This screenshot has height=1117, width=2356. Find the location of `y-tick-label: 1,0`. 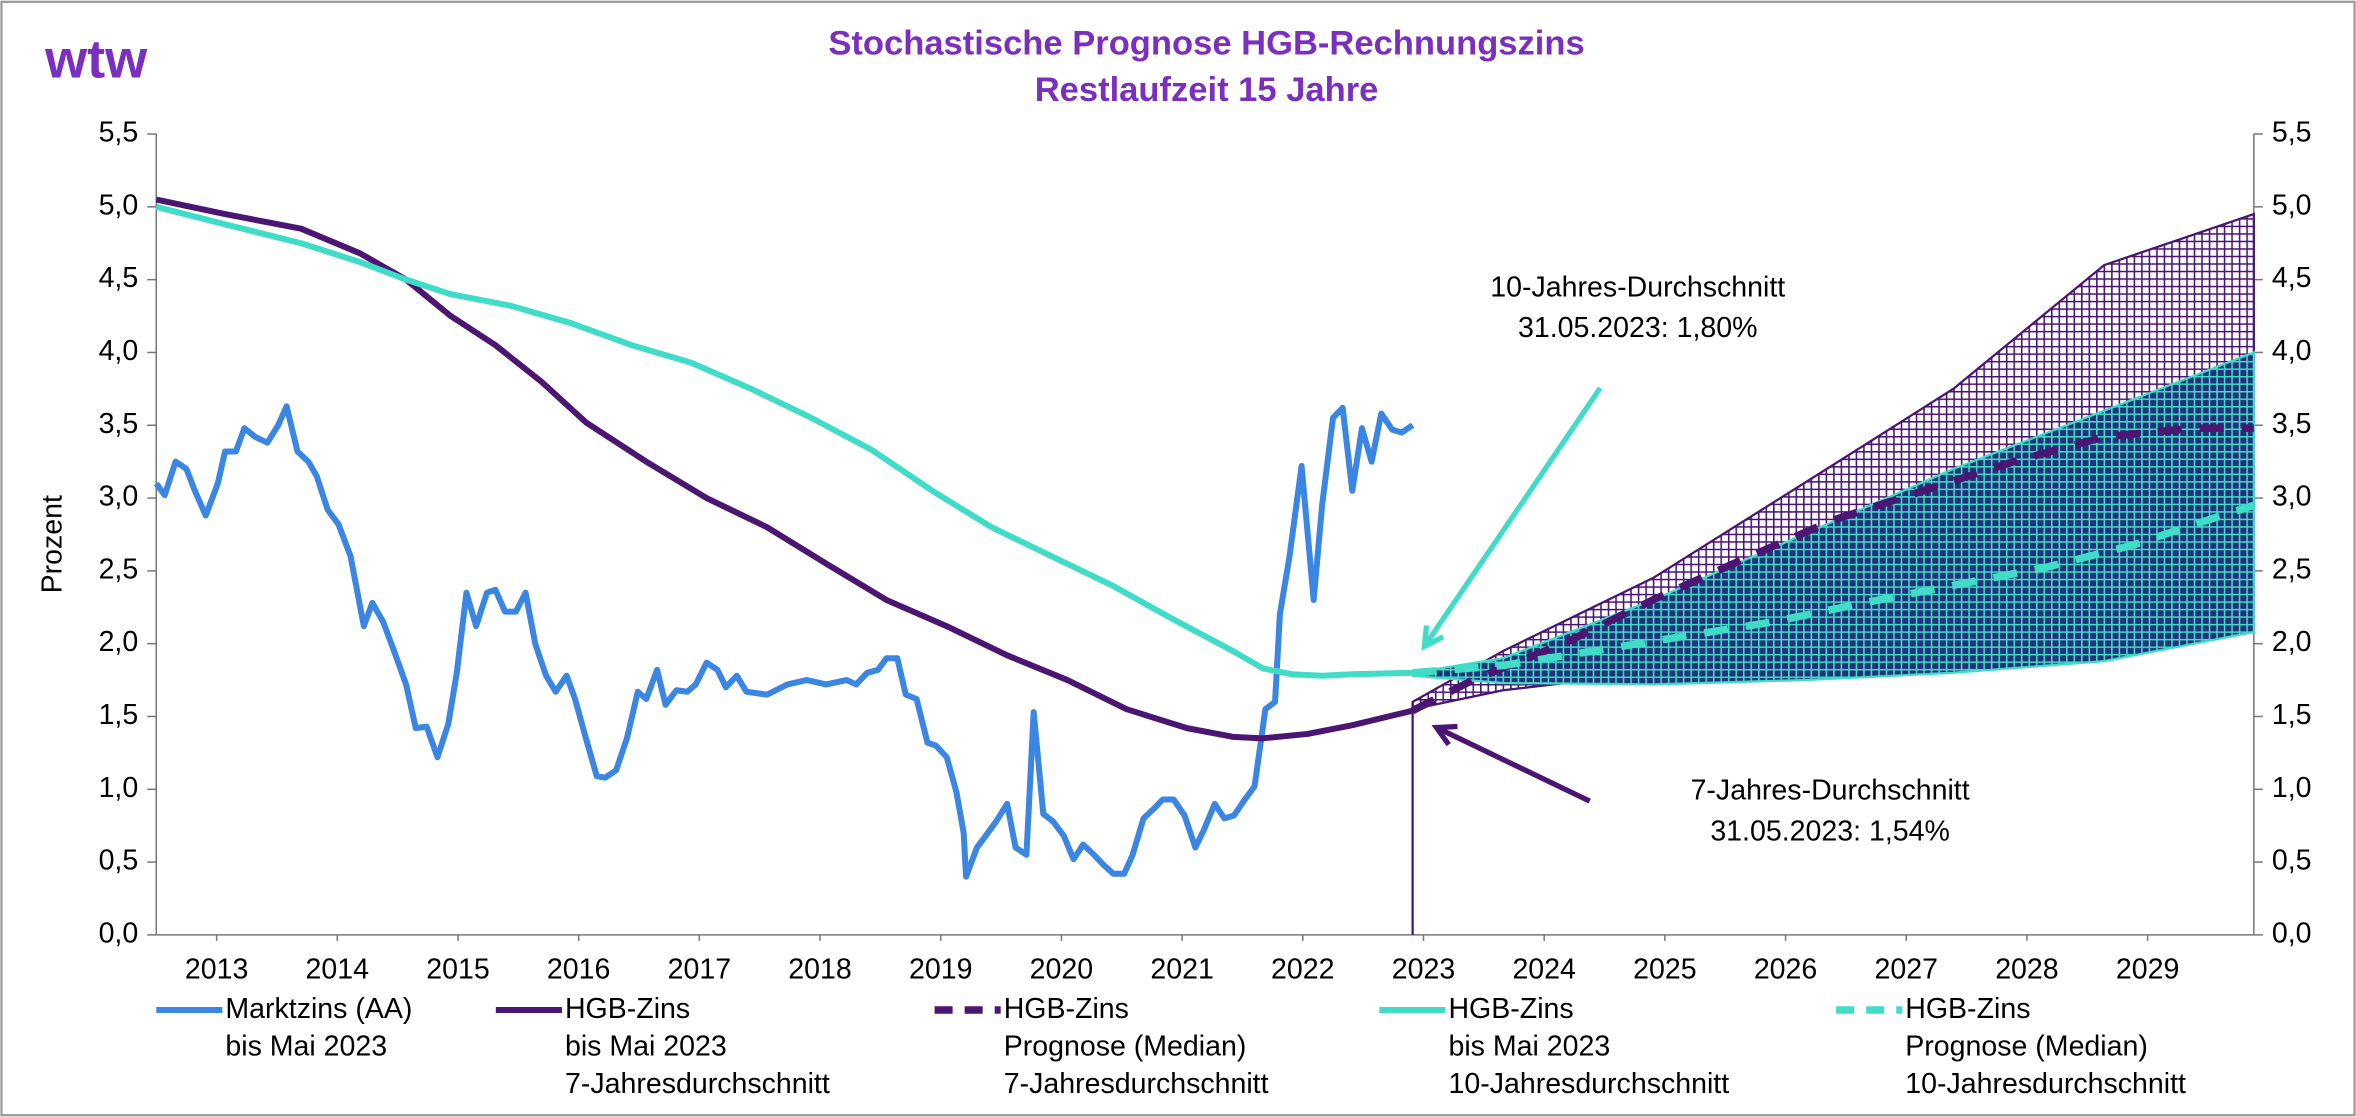

y-tick-label: 1,0 is located at coordinates (119, 788).